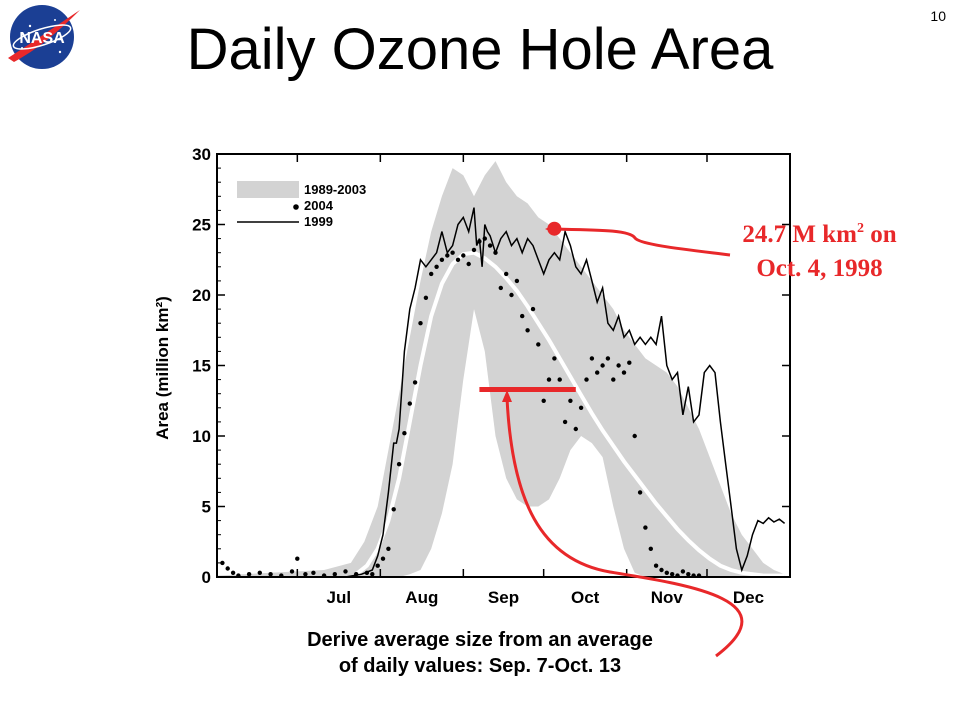 The image size is (960, 720). I want to click on y-tick-label: 25, so click(201, 225).